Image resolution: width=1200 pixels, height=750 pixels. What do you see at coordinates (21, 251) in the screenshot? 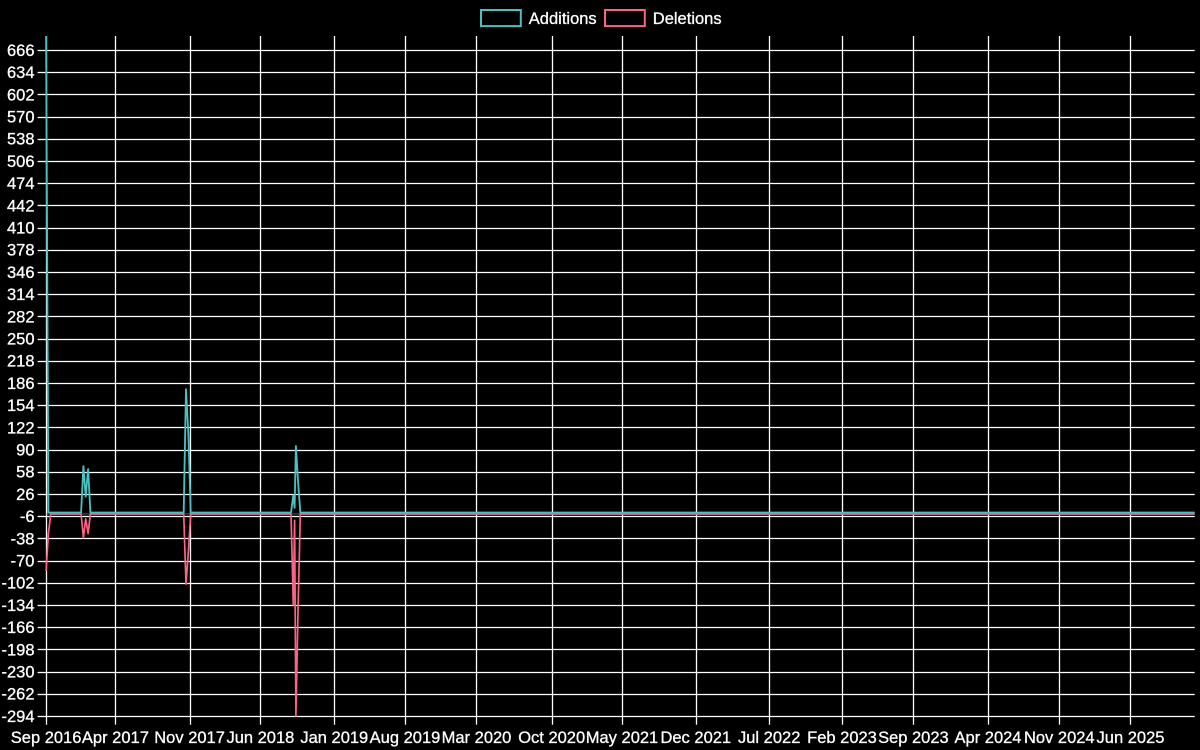
I see `svg-text: 378` at bounding box center [21, 251].